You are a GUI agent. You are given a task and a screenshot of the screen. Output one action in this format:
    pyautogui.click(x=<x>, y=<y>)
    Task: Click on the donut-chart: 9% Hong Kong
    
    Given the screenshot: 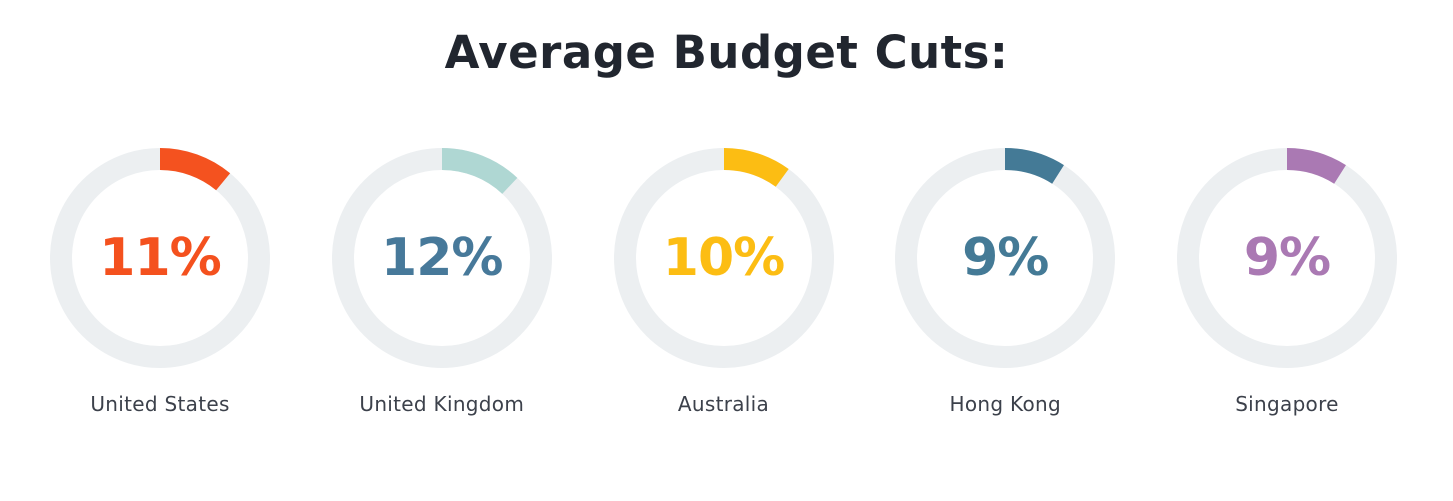 What is the action you would take?
    pyautogui.click(x=1005, y=282)
    